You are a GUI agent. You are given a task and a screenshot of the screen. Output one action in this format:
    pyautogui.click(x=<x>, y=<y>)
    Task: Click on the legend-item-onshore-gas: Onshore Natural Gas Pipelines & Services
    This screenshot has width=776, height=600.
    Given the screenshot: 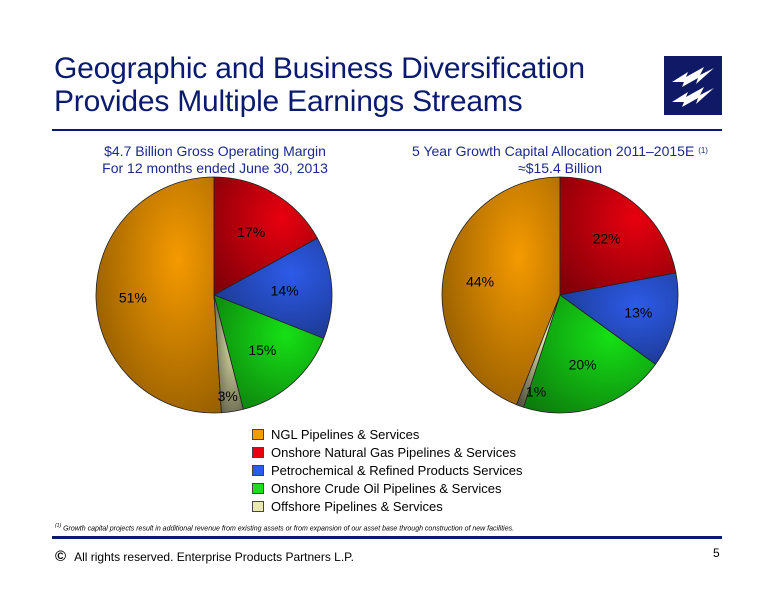 What is the action you would take?
    pyautogui.click(x=387, y=452)
    